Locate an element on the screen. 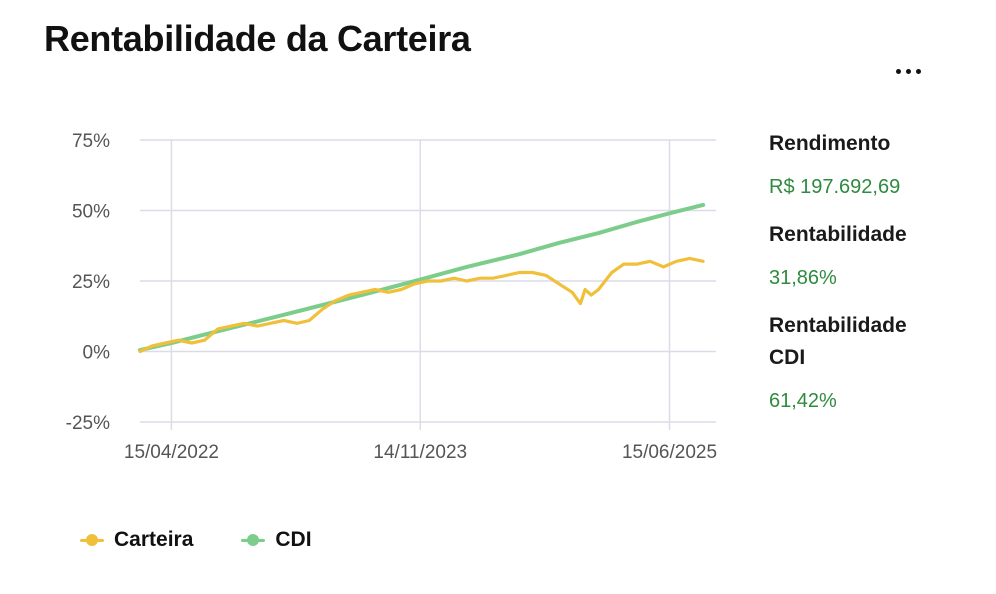 The width and height of the screenshot is (996, 594). legend-item-cdi: CDI is located at coordinates (276, 540).